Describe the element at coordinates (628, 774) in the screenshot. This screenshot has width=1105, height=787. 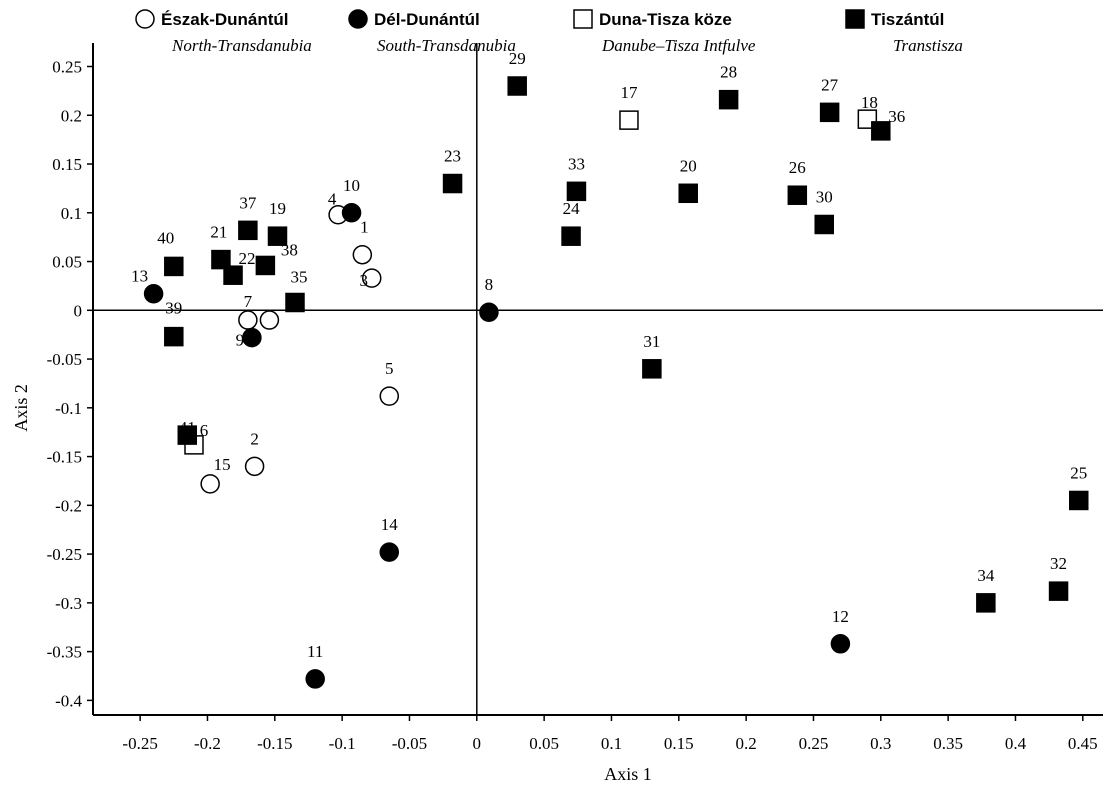
I see `x-axis-title: Axis 1` at that location.